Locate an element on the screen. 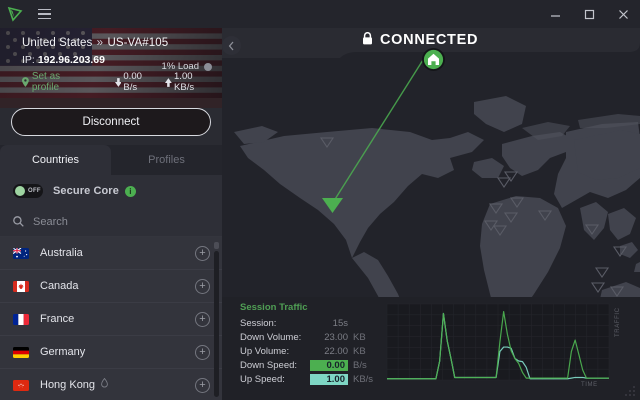 Image resolution: width=640 pixels, height=400 pixels. tab-profiles: Profiles is located at coordinates (166, 160).